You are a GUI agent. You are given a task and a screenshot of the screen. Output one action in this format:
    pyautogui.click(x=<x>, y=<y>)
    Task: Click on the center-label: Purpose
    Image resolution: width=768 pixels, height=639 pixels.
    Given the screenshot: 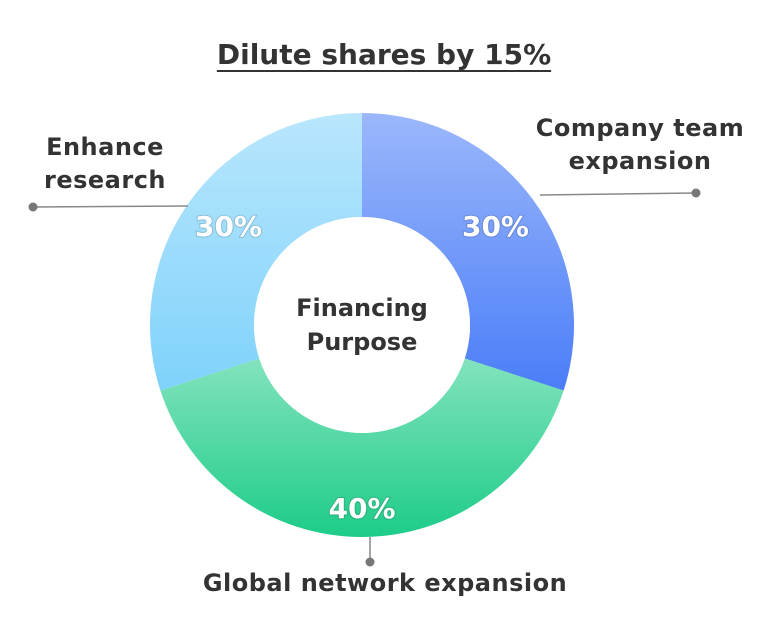 What is the action you would take?
    pyautogui.click(x=362, y=342)
    